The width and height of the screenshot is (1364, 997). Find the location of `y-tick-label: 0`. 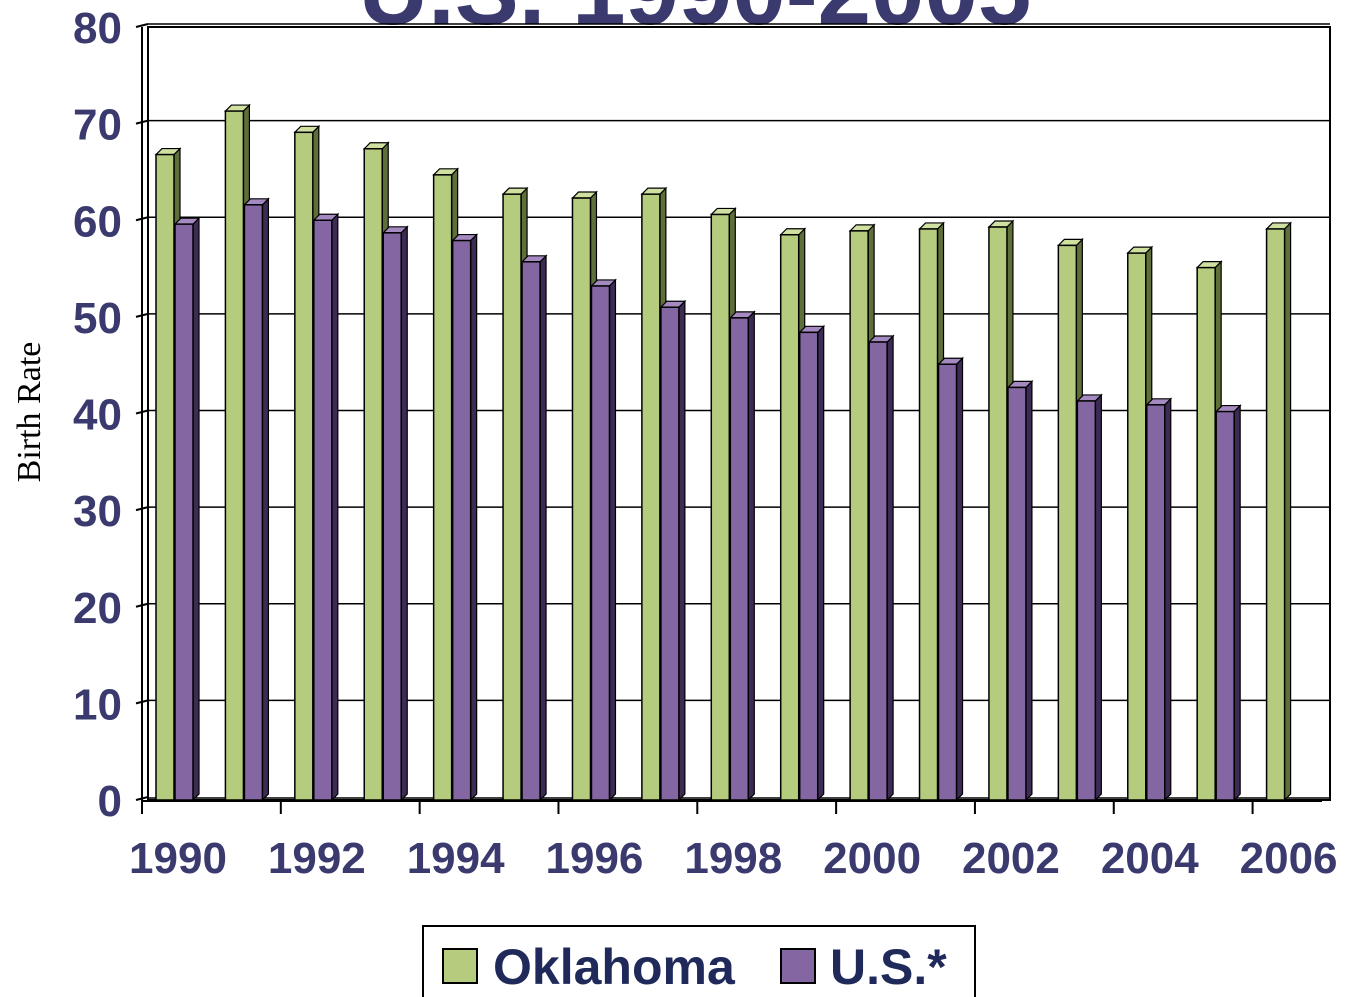

y-tick-label: 0 is located at coordinates (110, 801).